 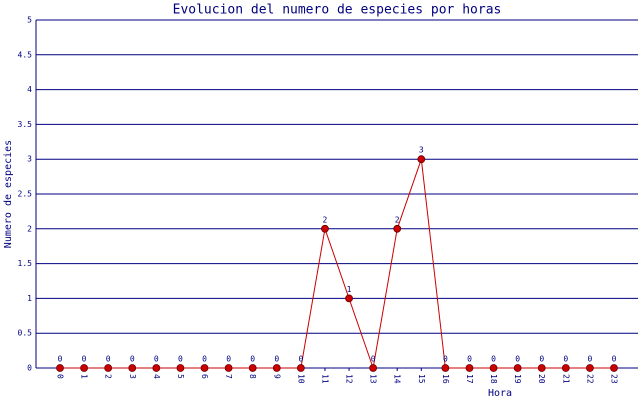 What do you see at coordinates (421, 379) in the screenshot?
I see `x-tick-label: 15` at bounding box center [421, 379].